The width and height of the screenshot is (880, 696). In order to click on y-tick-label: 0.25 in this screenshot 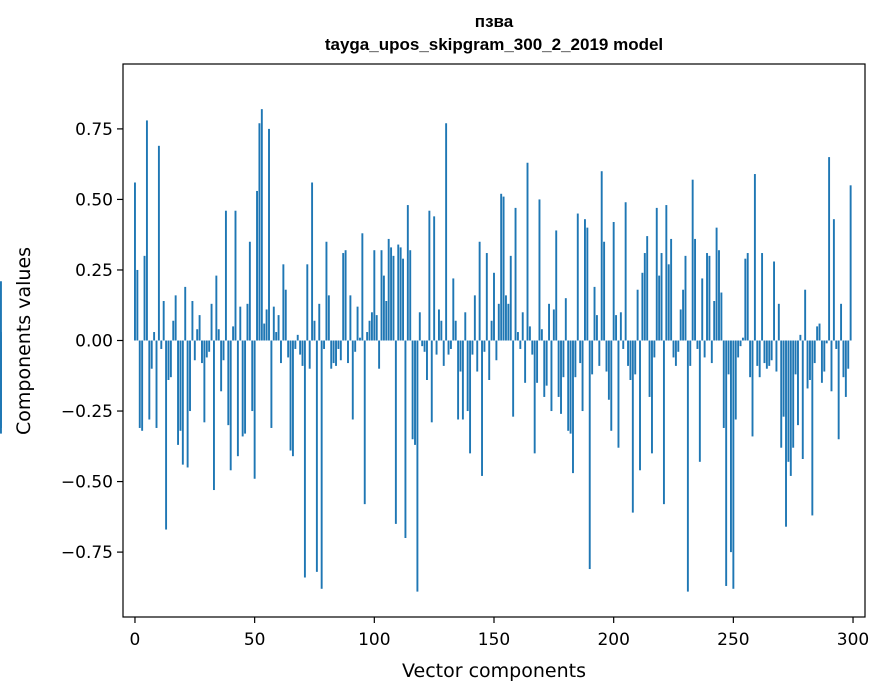, I will do `click(94, 271)`.